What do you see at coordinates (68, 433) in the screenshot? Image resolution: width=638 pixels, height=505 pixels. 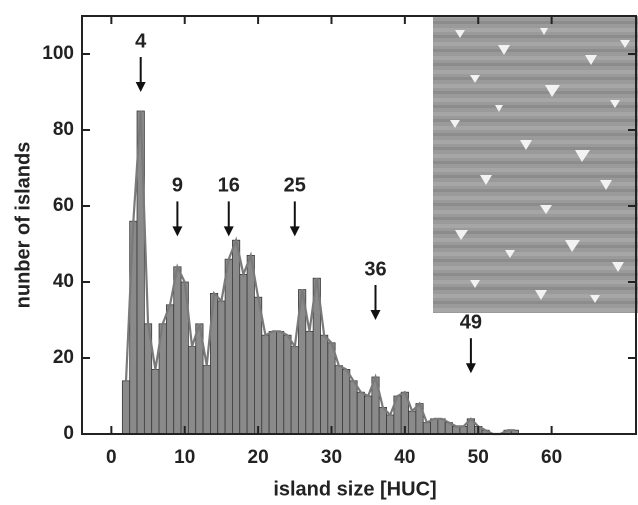 I see `y-tick-label: 0` at bounding box center [68, 433].